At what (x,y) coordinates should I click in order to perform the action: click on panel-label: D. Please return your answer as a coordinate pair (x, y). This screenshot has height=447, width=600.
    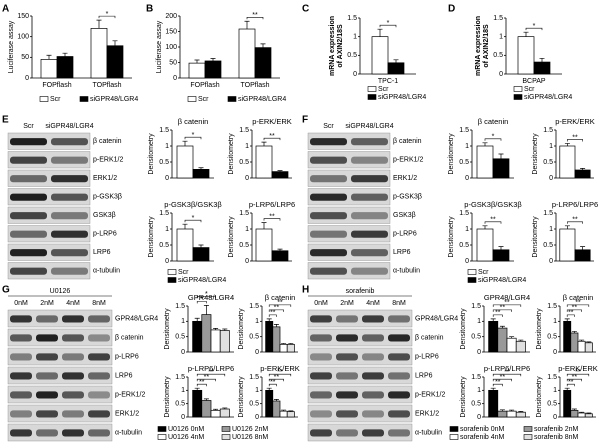
    Looking at the image, I should click on (451, 9).